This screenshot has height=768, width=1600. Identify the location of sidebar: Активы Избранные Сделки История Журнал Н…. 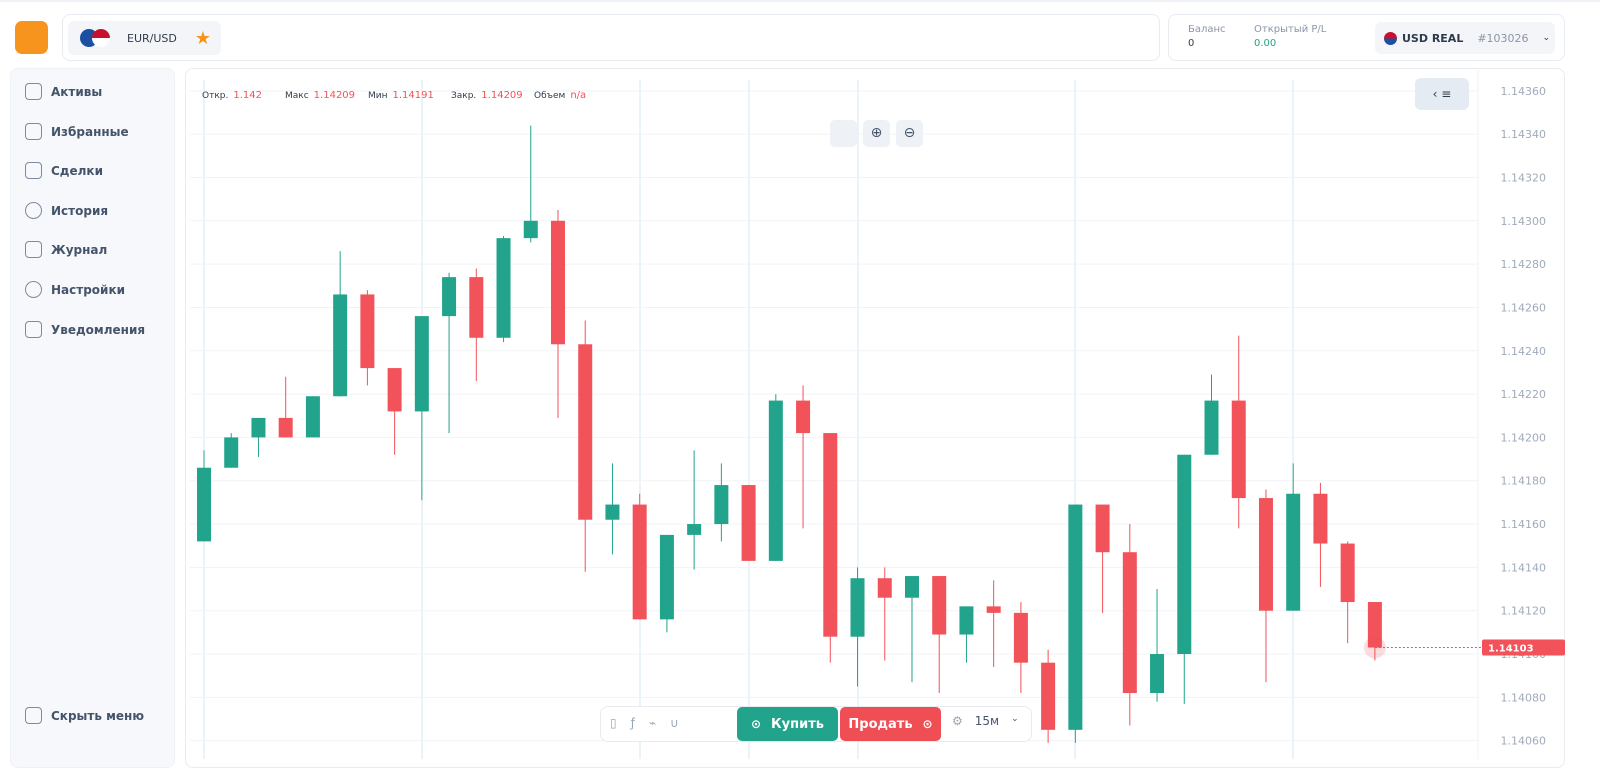
(92, 418).